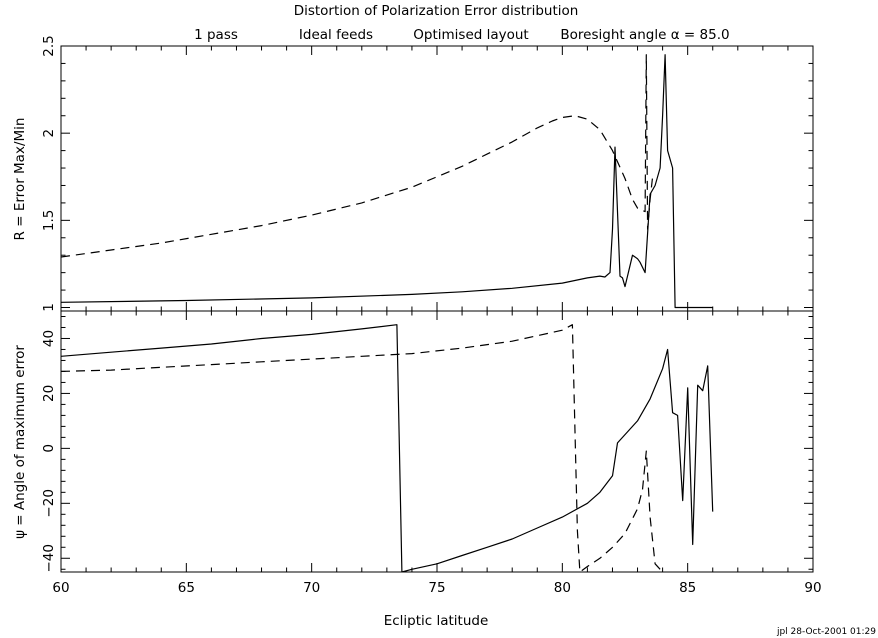 This screenshot has height=638, width=878. I want to click on bottom-y-tick-label: 20, so click(49, 393).